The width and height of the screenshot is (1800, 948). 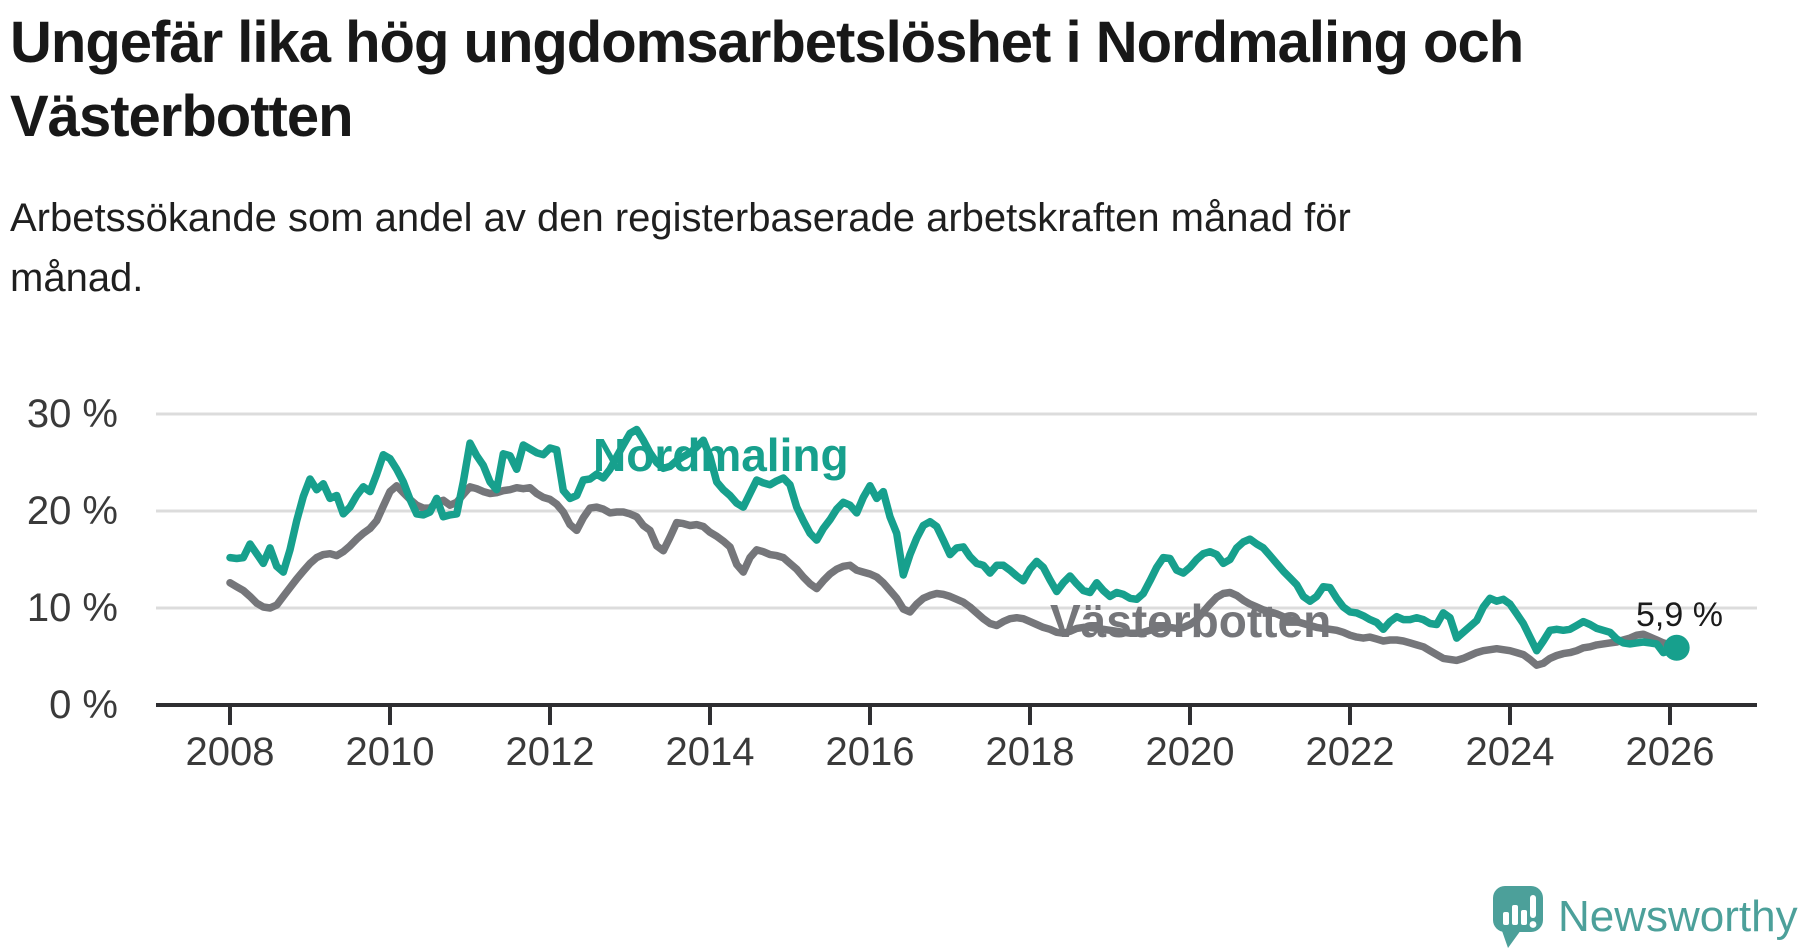 I want to click on newsworthy-logo-icon, so click(x=1518, y=917).